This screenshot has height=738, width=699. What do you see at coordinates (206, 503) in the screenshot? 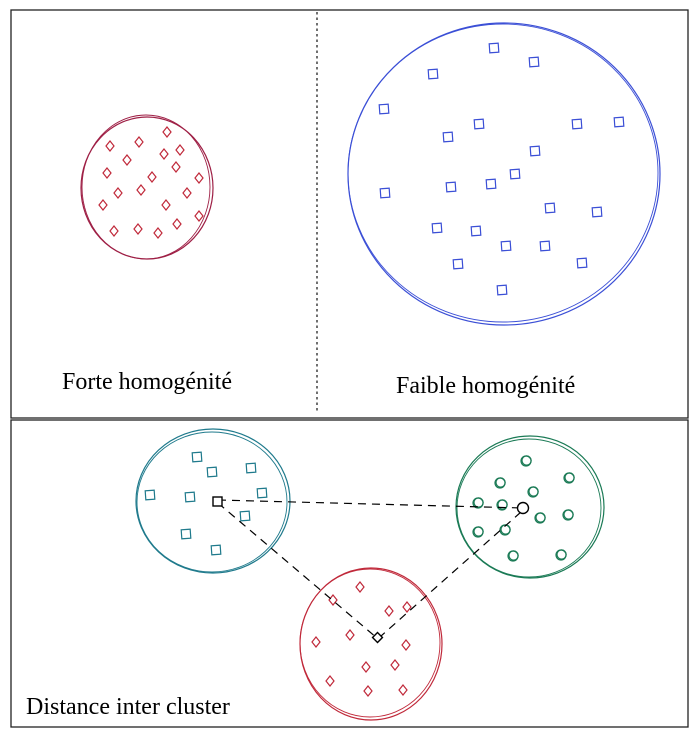
I see `teal-cluster-points` at bounding box center [206, 503].